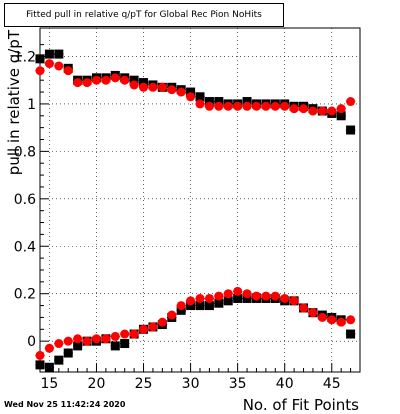 This screenshot has height=414, width=400. Describe the element at coordinates (14, 102) in the screenshot. I see `y-axis-label: pull in relative q/pT` at that location.